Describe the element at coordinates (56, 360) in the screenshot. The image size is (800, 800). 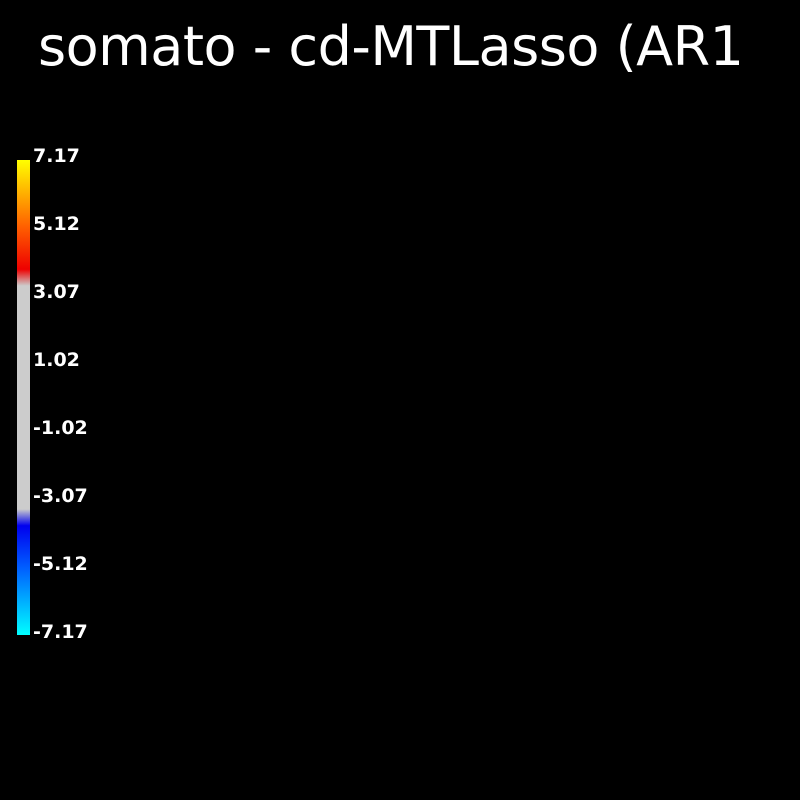
I see `colorbar-tick-label: 1.02` at that location.